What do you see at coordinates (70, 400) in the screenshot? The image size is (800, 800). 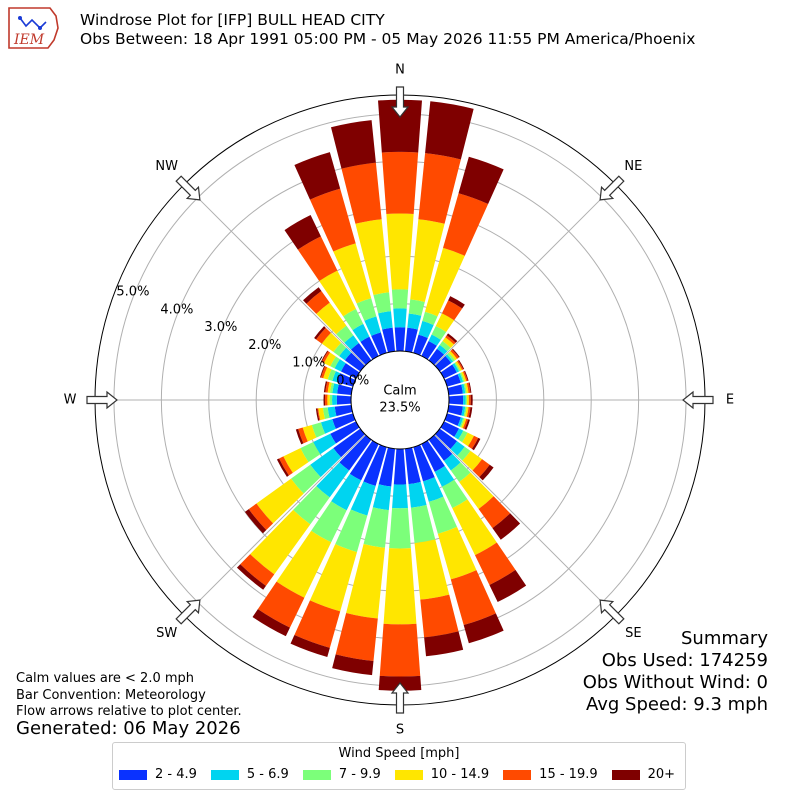 I see `compass-label: W` at bounding box center [70, 400].